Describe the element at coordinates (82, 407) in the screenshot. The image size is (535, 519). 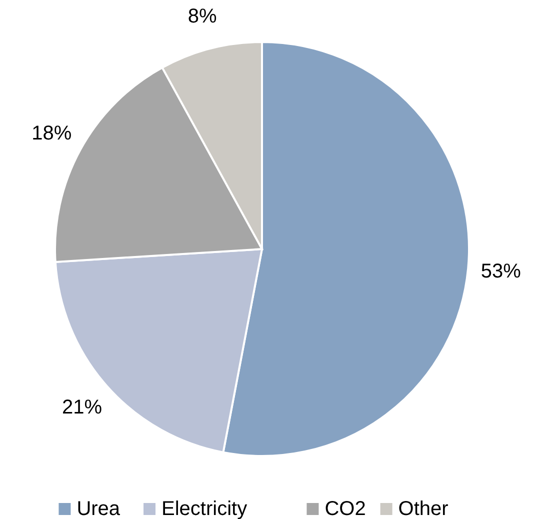
I see `data-label: 21%` at that location.